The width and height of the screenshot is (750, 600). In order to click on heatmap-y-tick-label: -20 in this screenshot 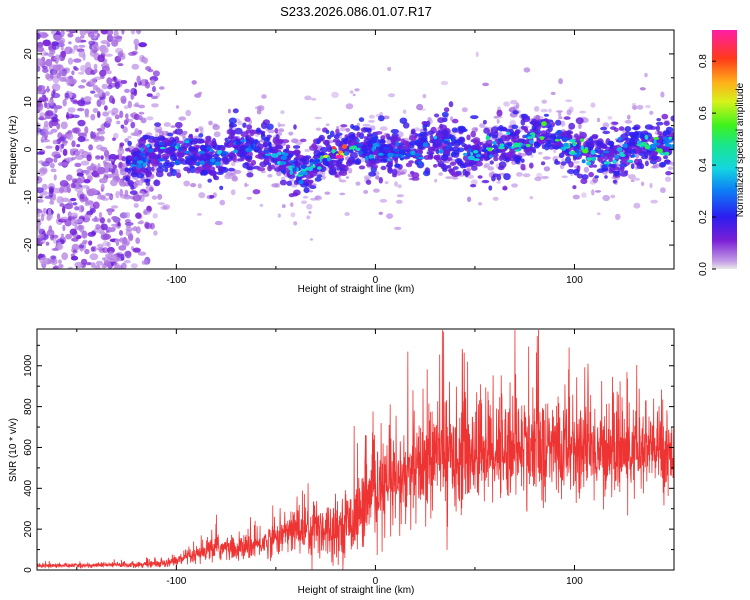, I will do `click(28, 244)`.